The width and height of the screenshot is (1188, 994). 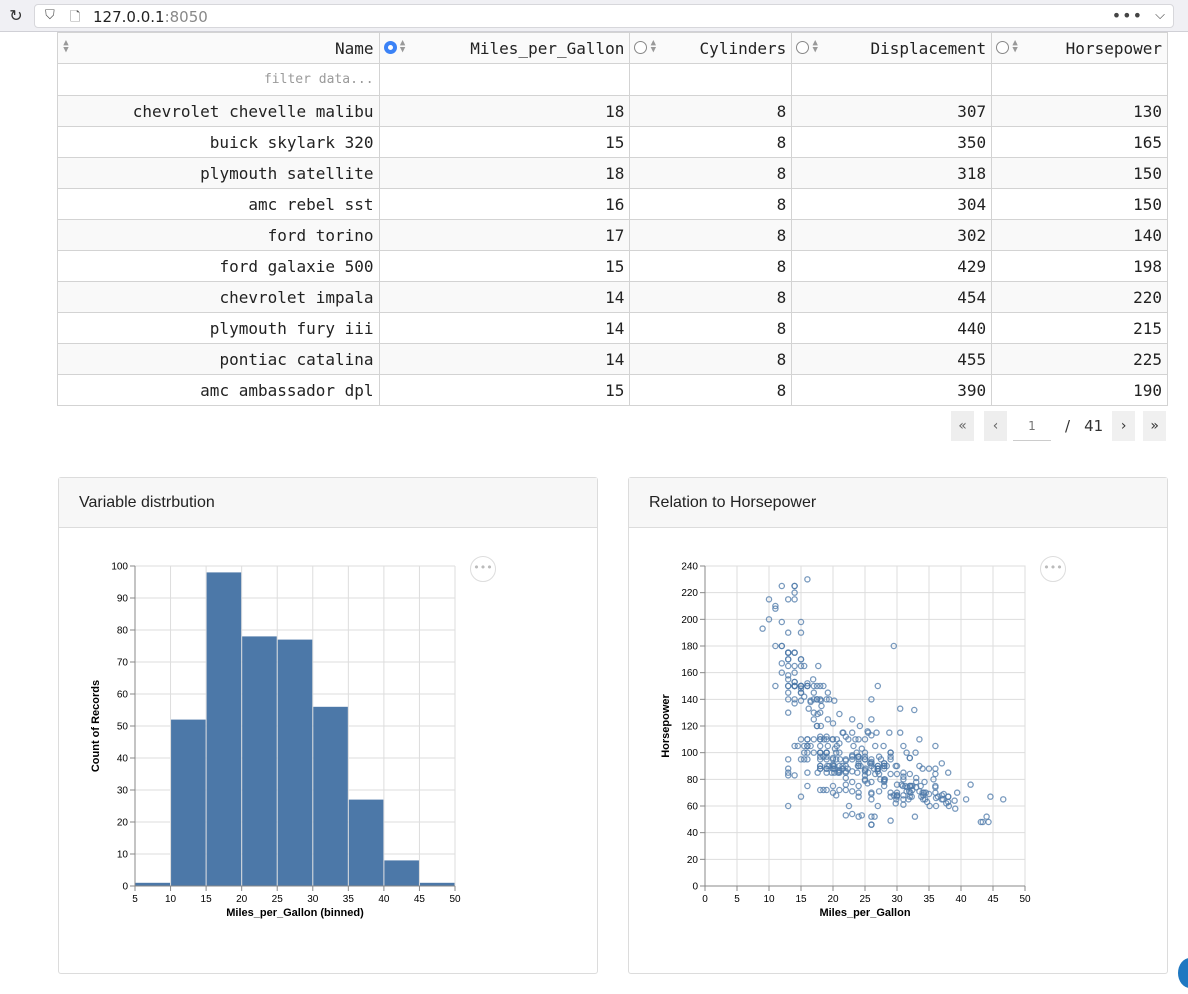 I want to click on table-row: amc rebel sst 16 8 304 150, so click(x=612, y=204).